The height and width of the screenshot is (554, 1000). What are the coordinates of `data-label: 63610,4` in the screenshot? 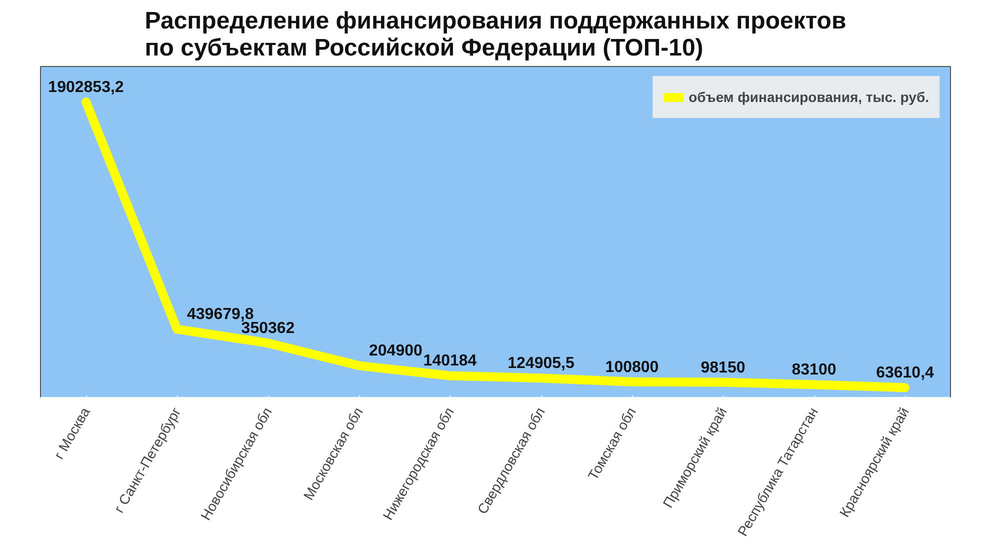 It's located at (905, 373).